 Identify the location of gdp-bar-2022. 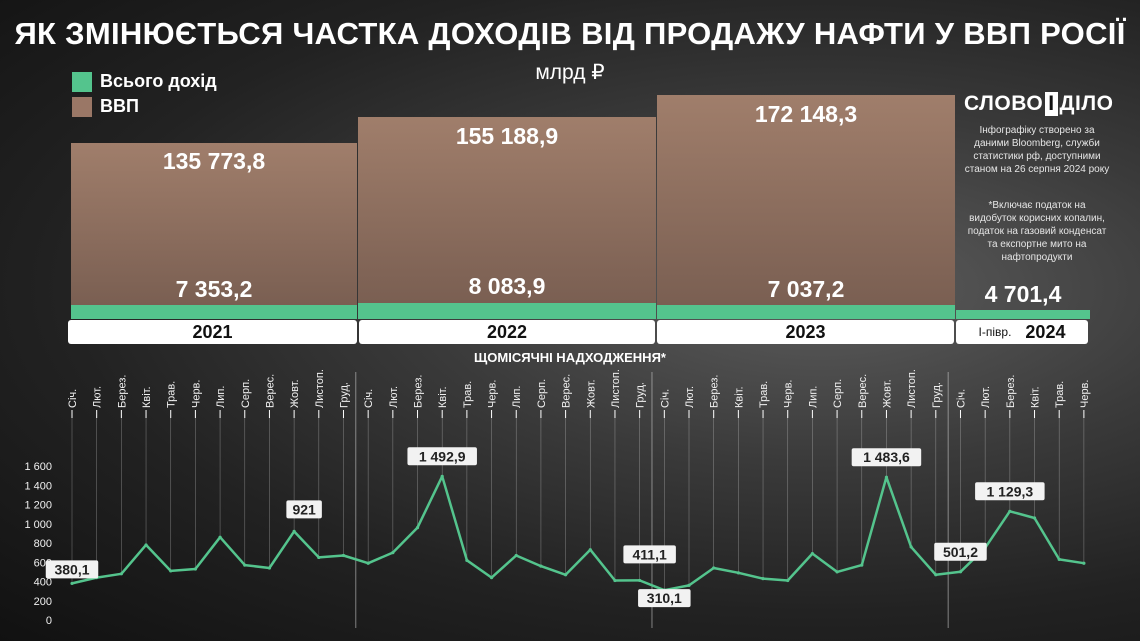
(507, 210).